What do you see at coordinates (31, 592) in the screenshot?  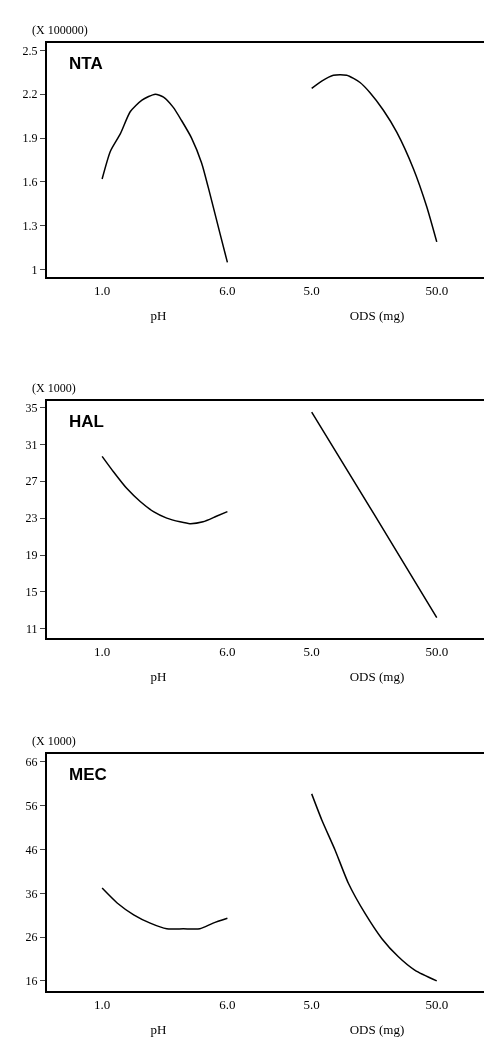 I see `y-tick-label: 15` at bounding box center [31, 592].